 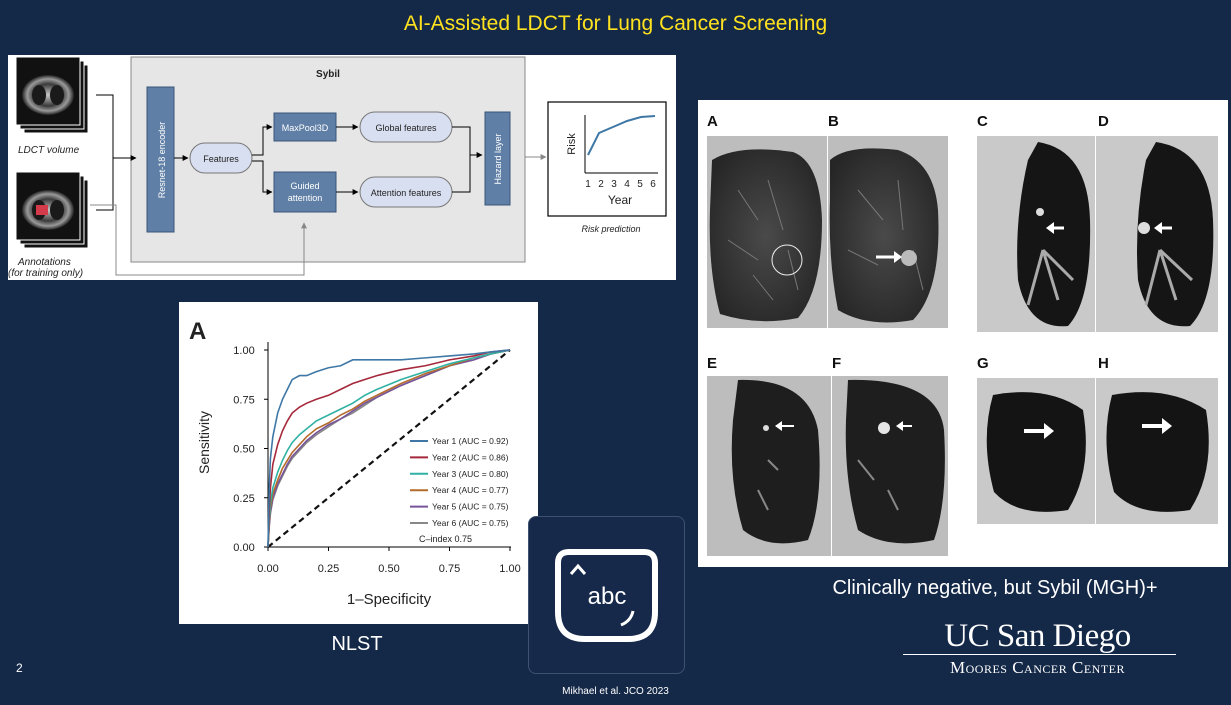 What do you see at coordinates (712, 121) in the screenshot?
I see `panel-letter-a: A` at bounding box center [712, 121].